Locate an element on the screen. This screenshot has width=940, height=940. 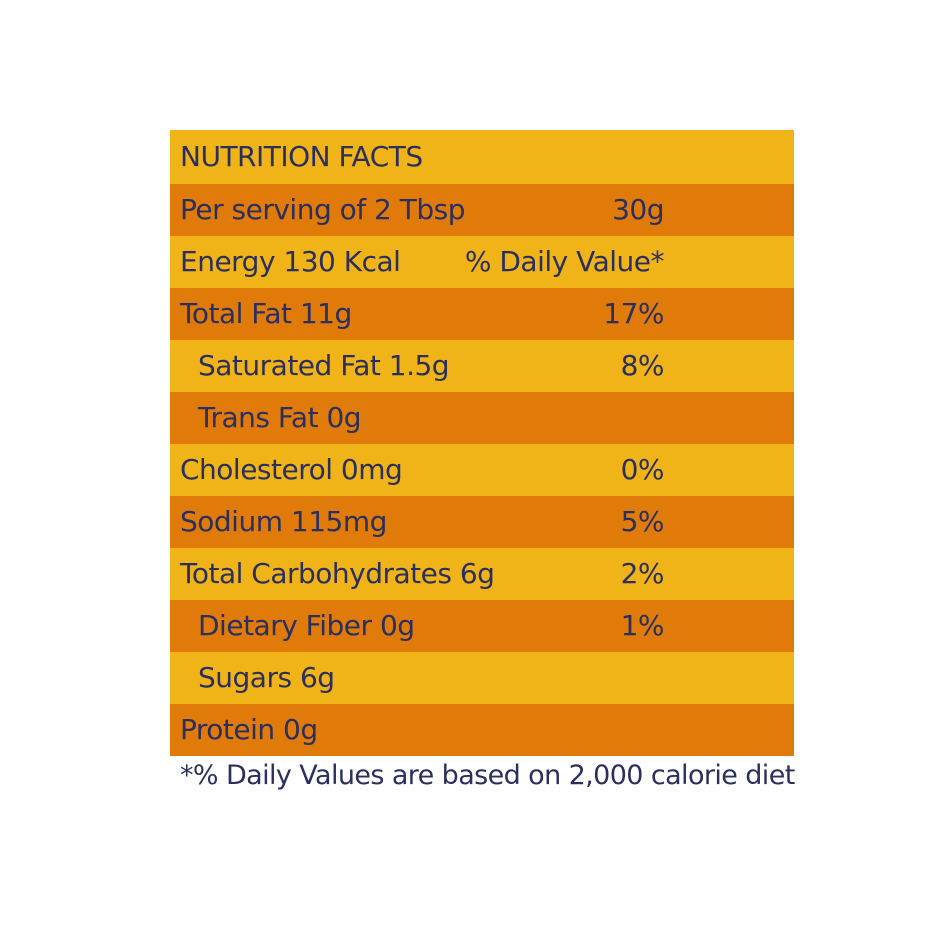
total-carbohydrates-label: Total Carbohydrates 6g is located at coordinates (337, 573).